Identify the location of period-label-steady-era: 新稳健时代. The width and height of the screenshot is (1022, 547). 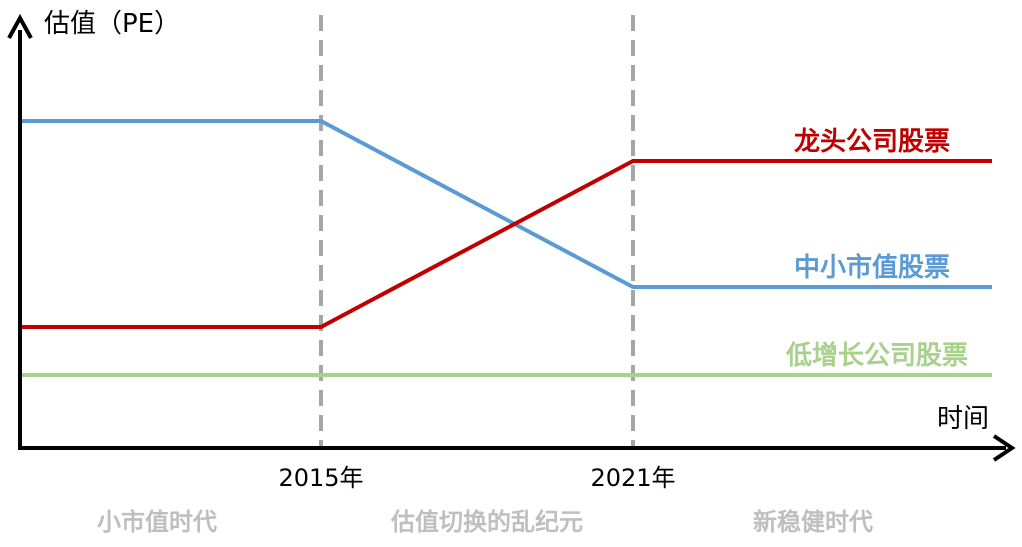
(813, 522).